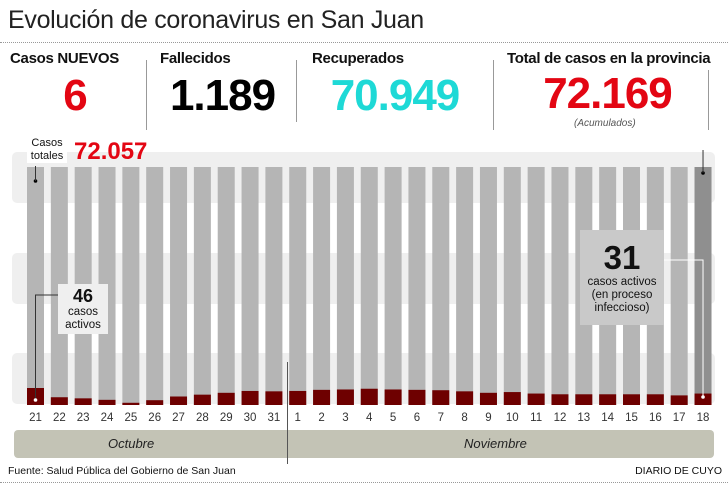 Image resolution: width=728 pixels, height=485 pixels. I want to click on start-active-value: 46, so click(83, 296).